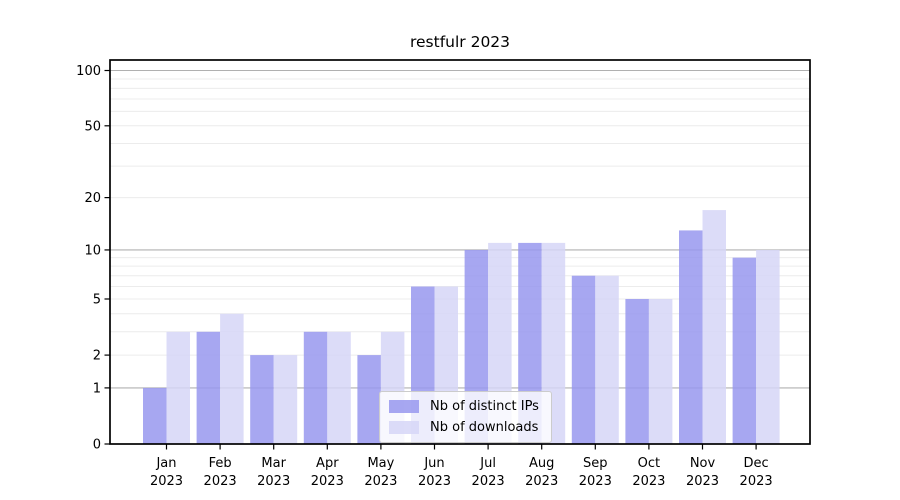  I want to click on y-tick-label: 0, so click(97, 445).